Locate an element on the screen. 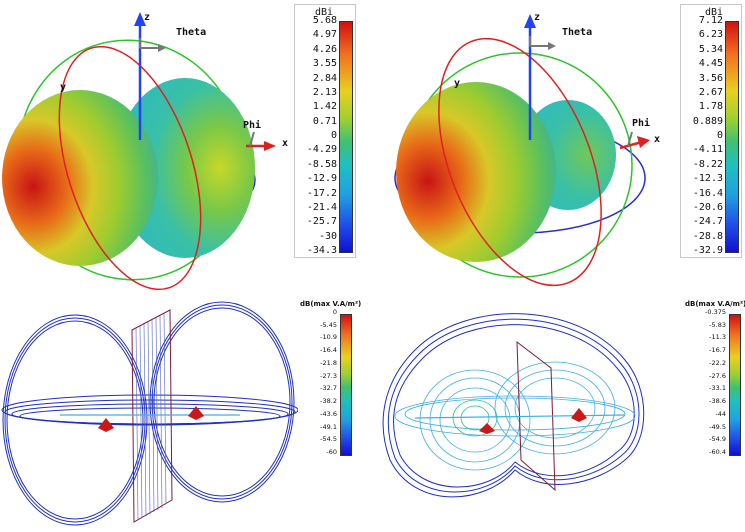 This screenshot has height=532, width=745. legend-tick-label: -33.1 is located at coordinates (717, 388).